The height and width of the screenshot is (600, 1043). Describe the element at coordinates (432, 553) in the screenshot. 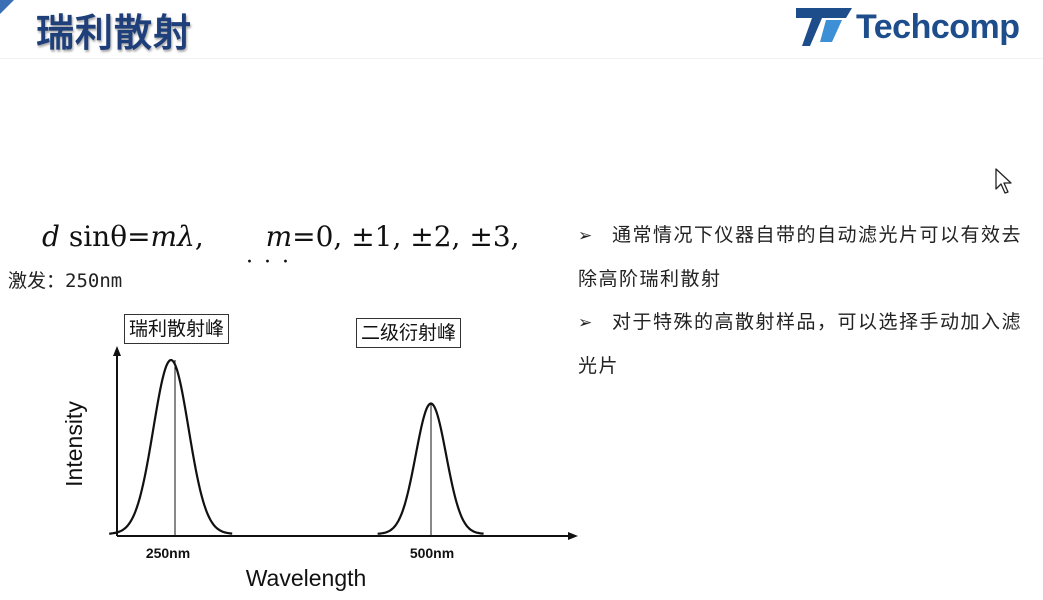

I see `x-tick-label: 500nm` at that location.